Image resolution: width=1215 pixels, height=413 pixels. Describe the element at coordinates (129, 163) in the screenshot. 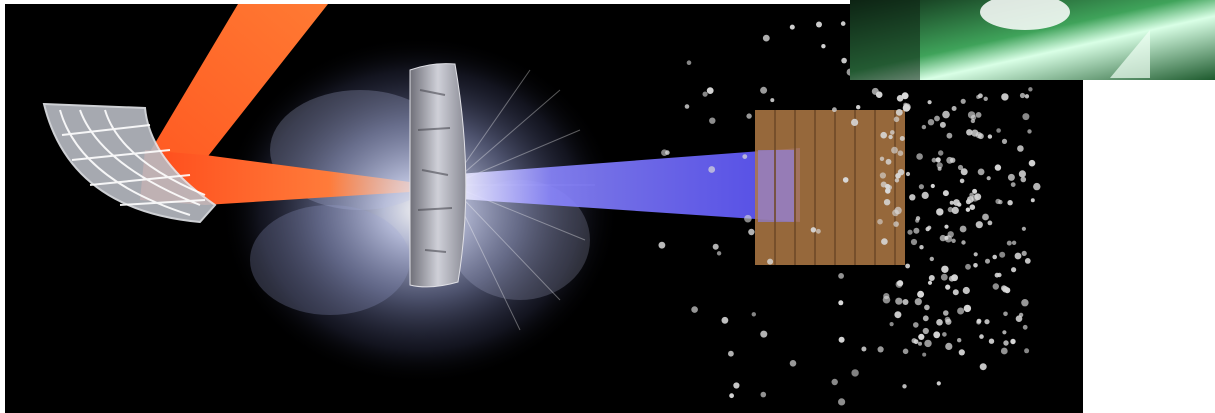

I see `parabolic-mirror` at that location.